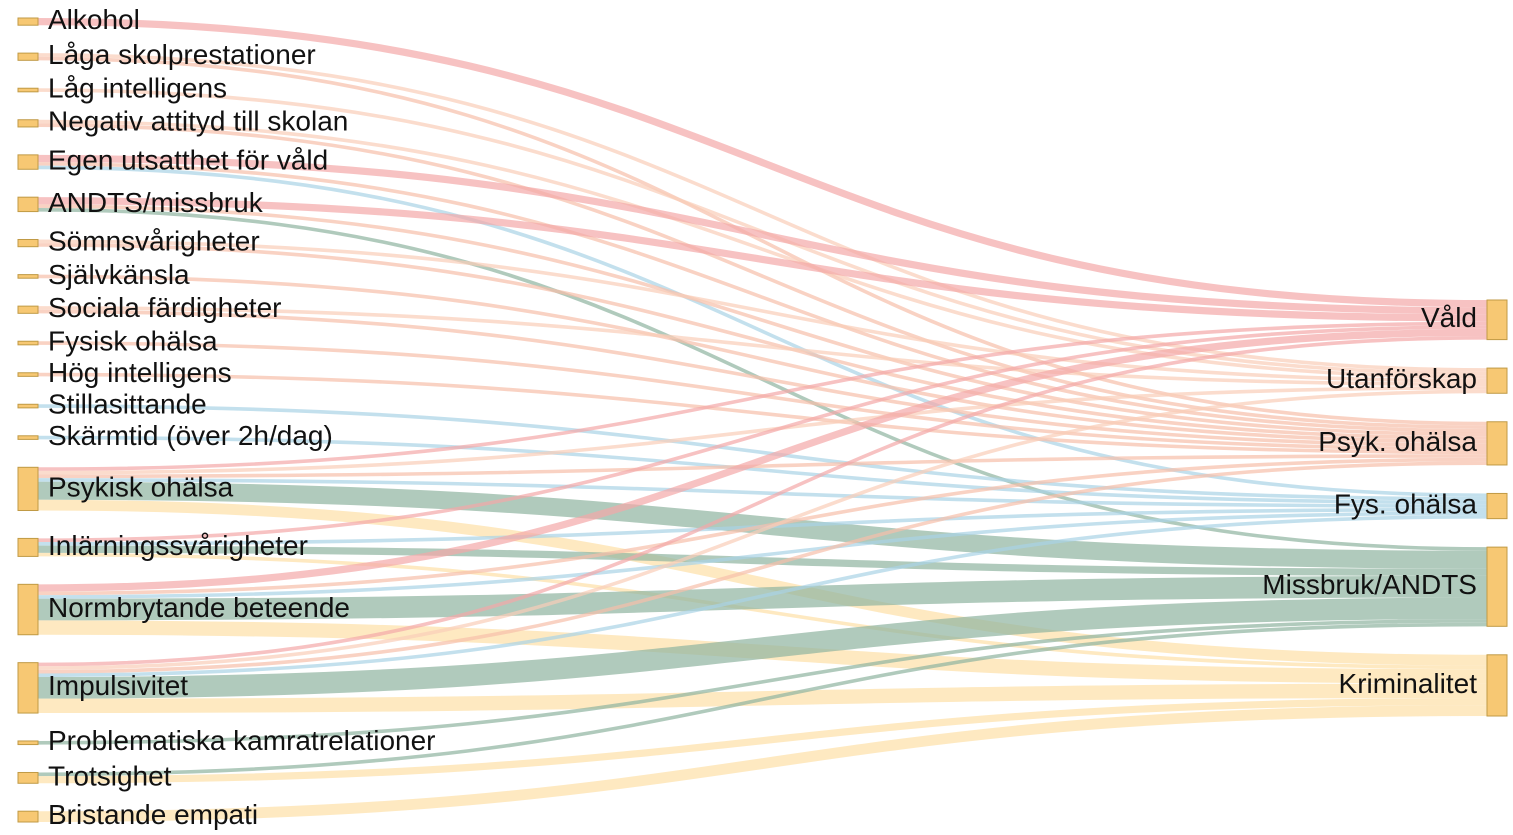 Image resolution: width=1513 pixels, height=835 pixels. Describe the element at coordinates (127, 403) in the screenshot. I see `node-label: Stillasittande` at that location.